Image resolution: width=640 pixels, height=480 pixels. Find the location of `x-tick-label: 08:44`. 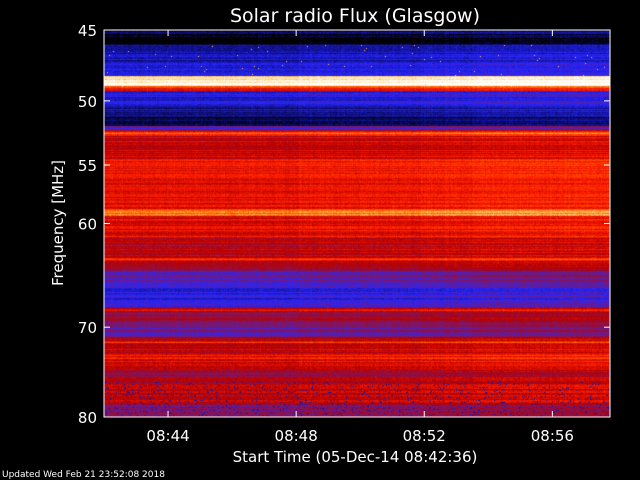

x-tick-label: 08:44 is located at coordinates (167, 436).